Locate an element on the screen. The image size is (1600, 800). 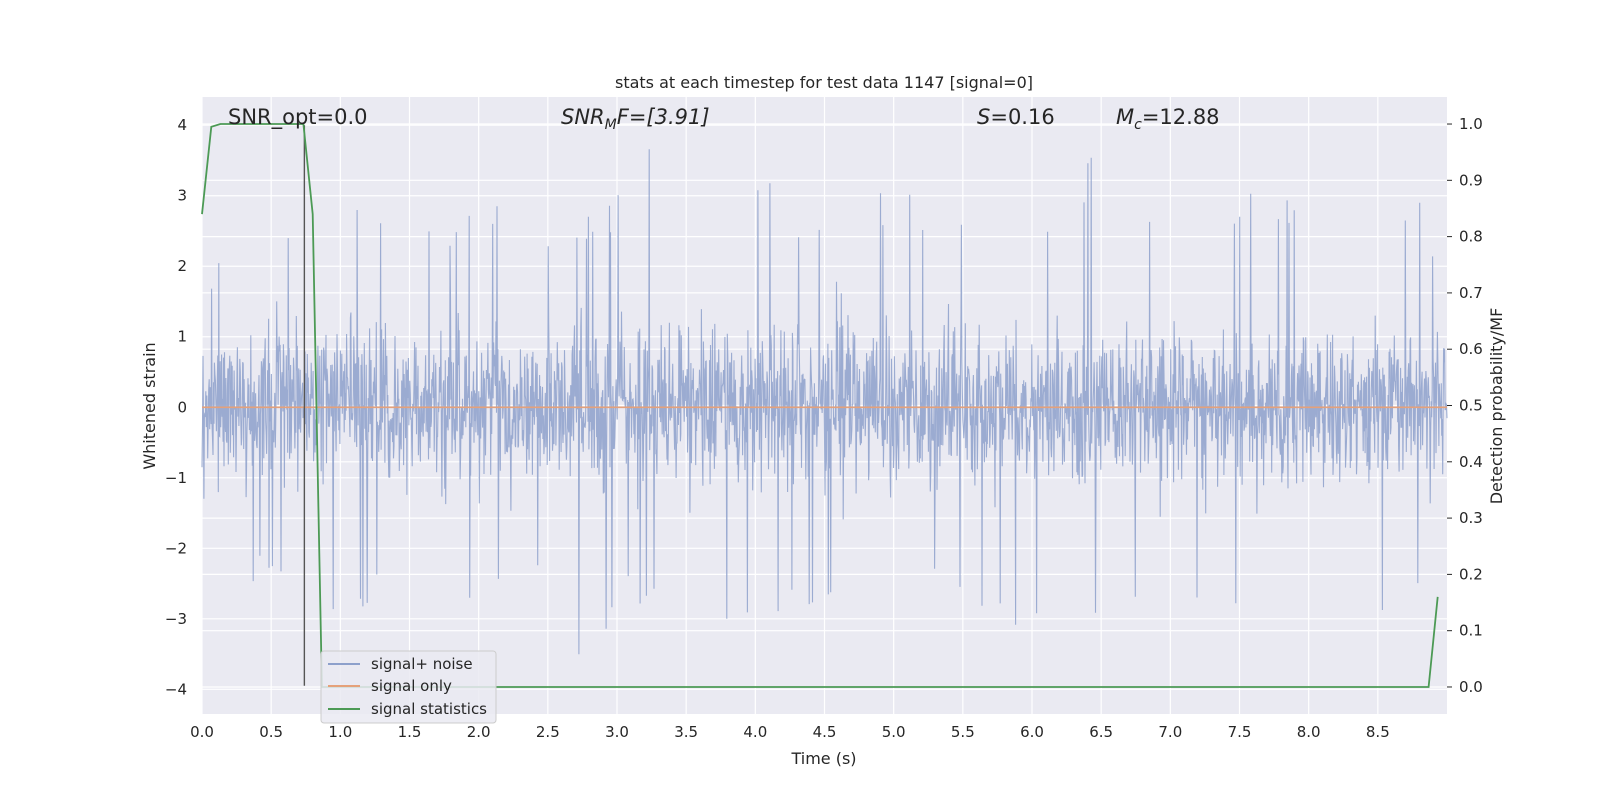
x-tick-label: 2.0 is located at coordinates (479, 732).